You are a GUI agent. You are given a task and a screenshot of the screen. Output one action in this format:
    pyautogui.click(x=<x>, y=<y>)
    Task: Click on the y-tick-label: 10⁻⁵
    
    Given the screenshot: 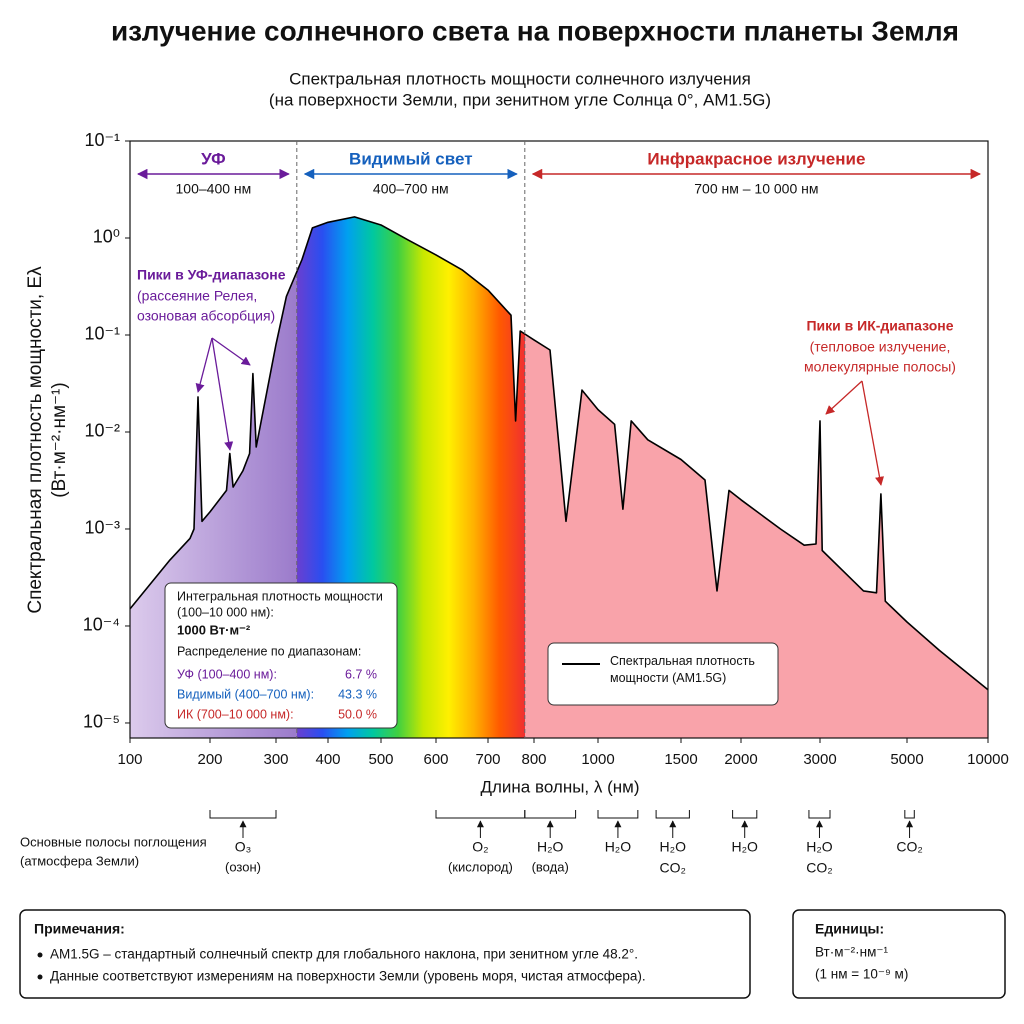 What is the action you would take?
    pyautogui.click(x=101, y=722)
    